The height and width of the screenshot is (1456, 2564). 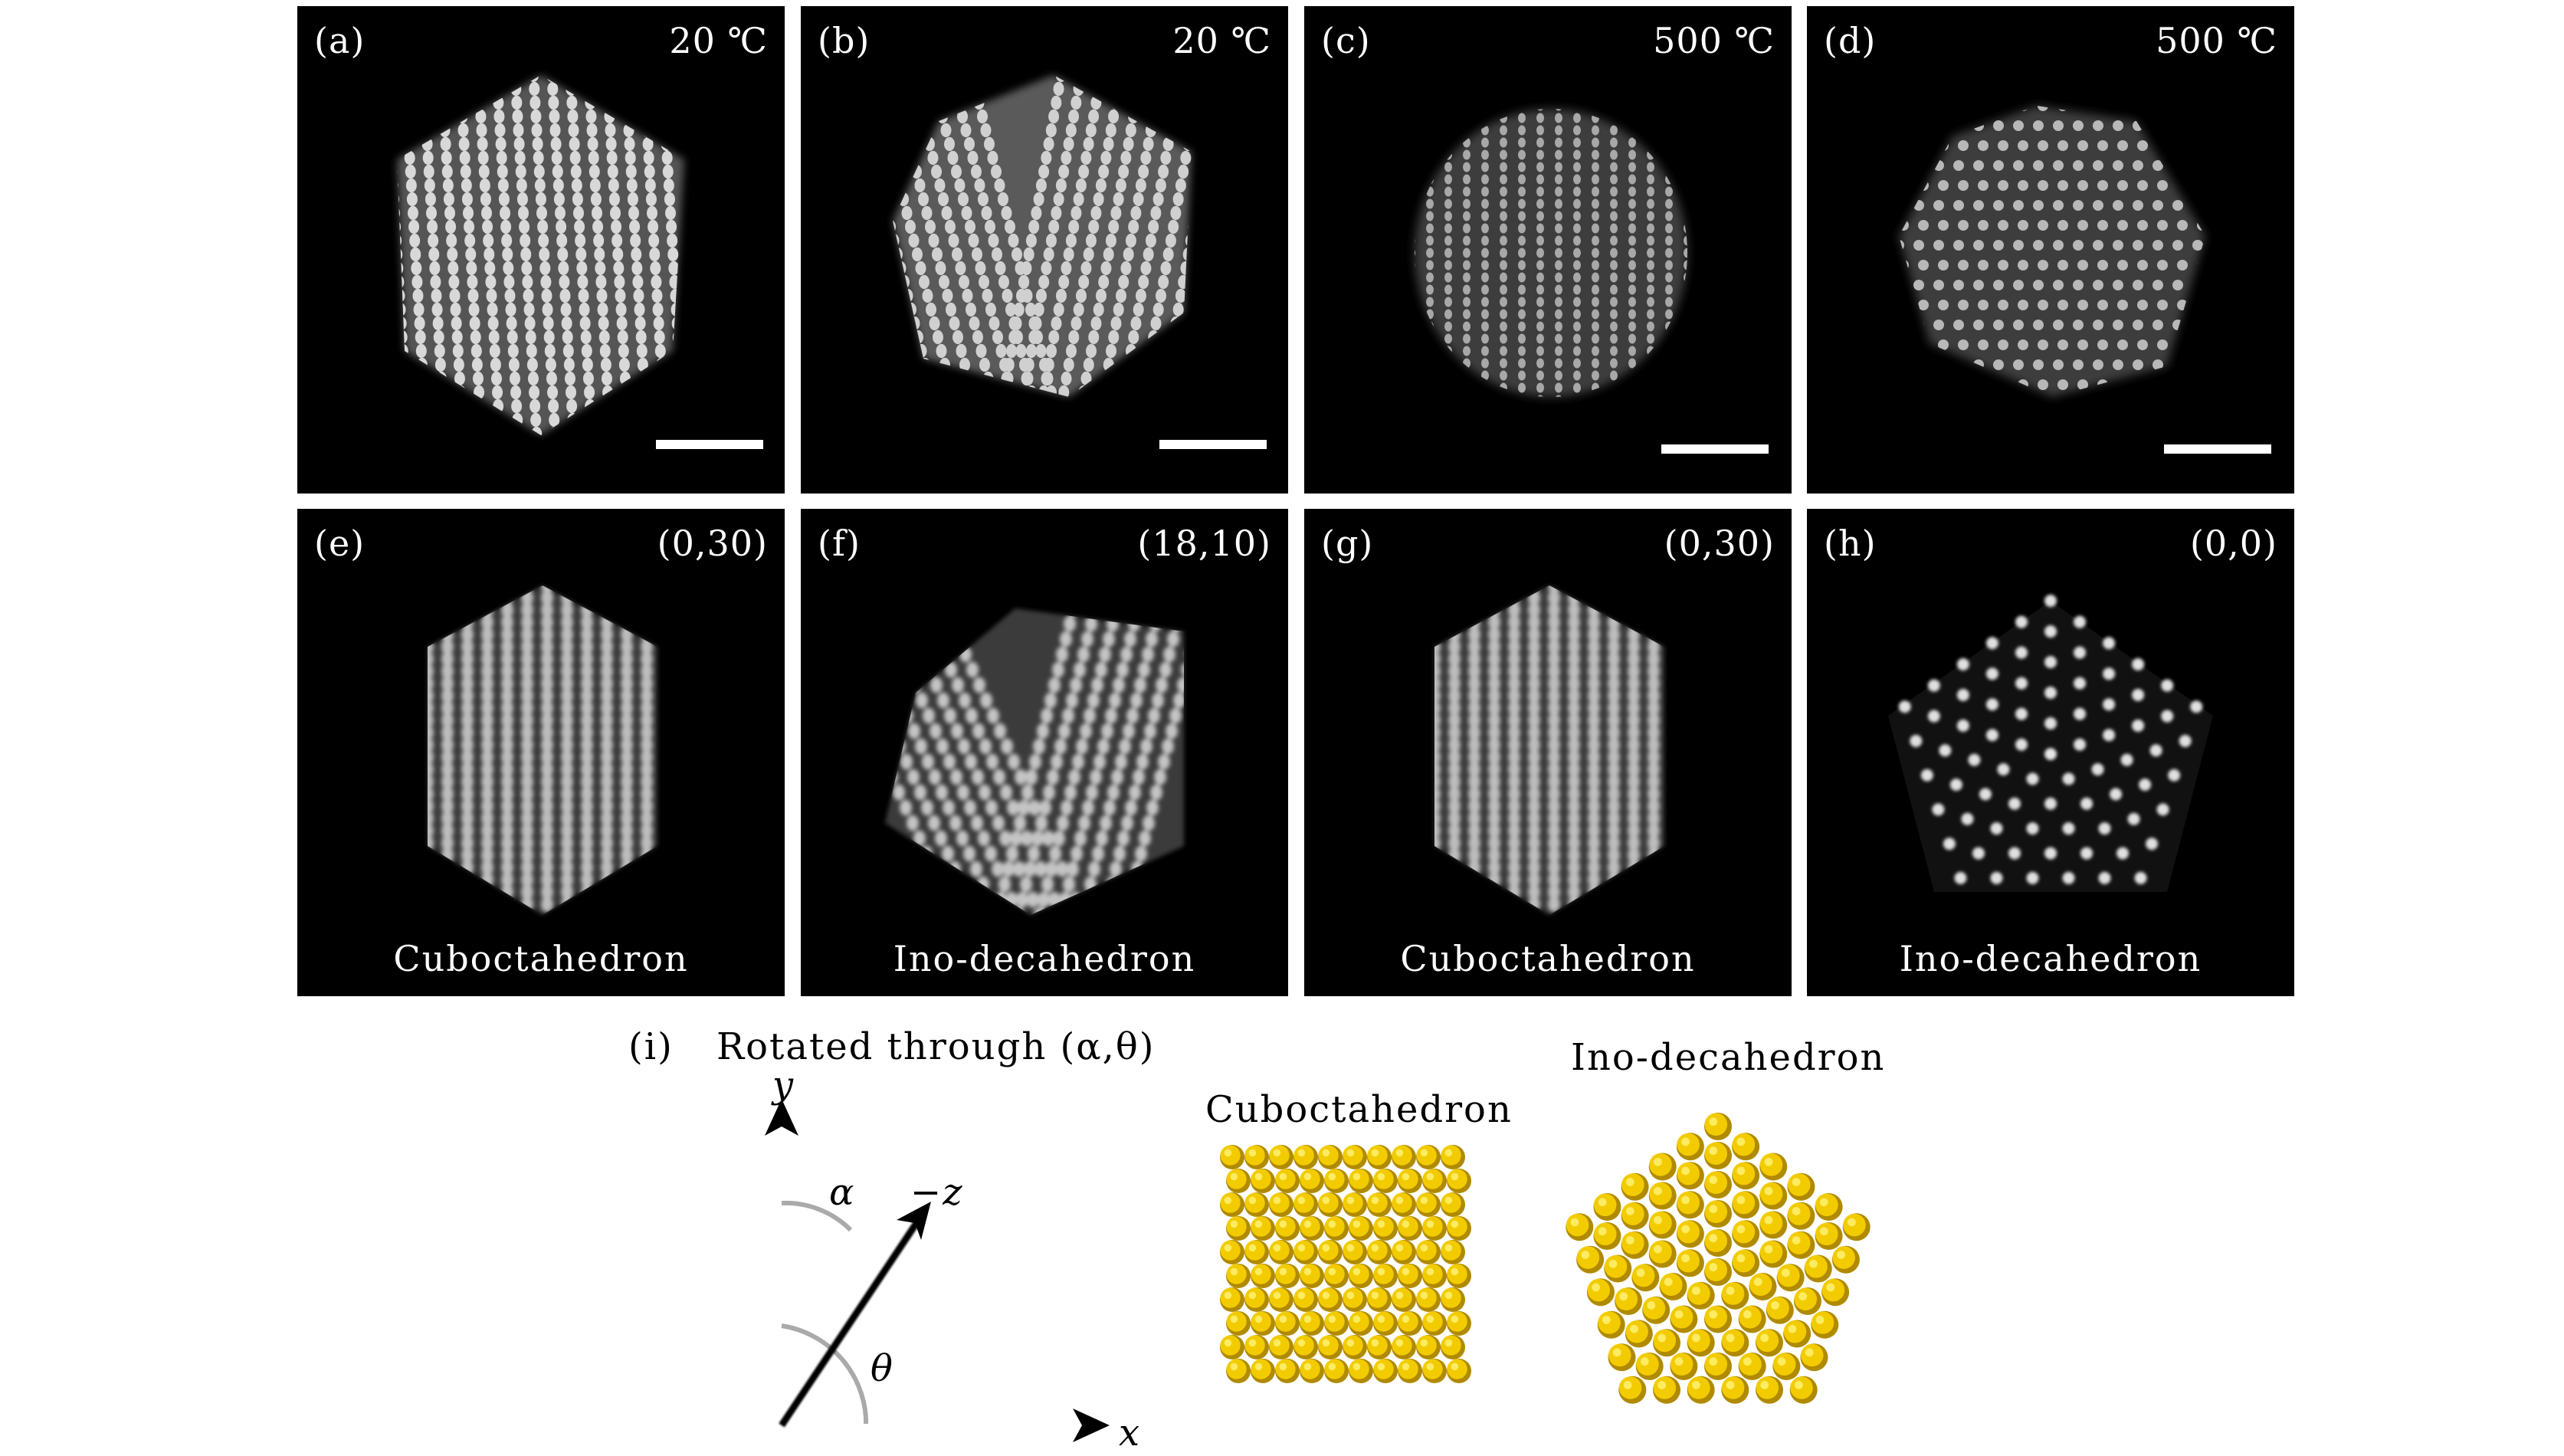 What do you see at coordinates (651, 1046) in the screenshot?
I see `panel-label: (i)` at bounding box center [651, 1046].